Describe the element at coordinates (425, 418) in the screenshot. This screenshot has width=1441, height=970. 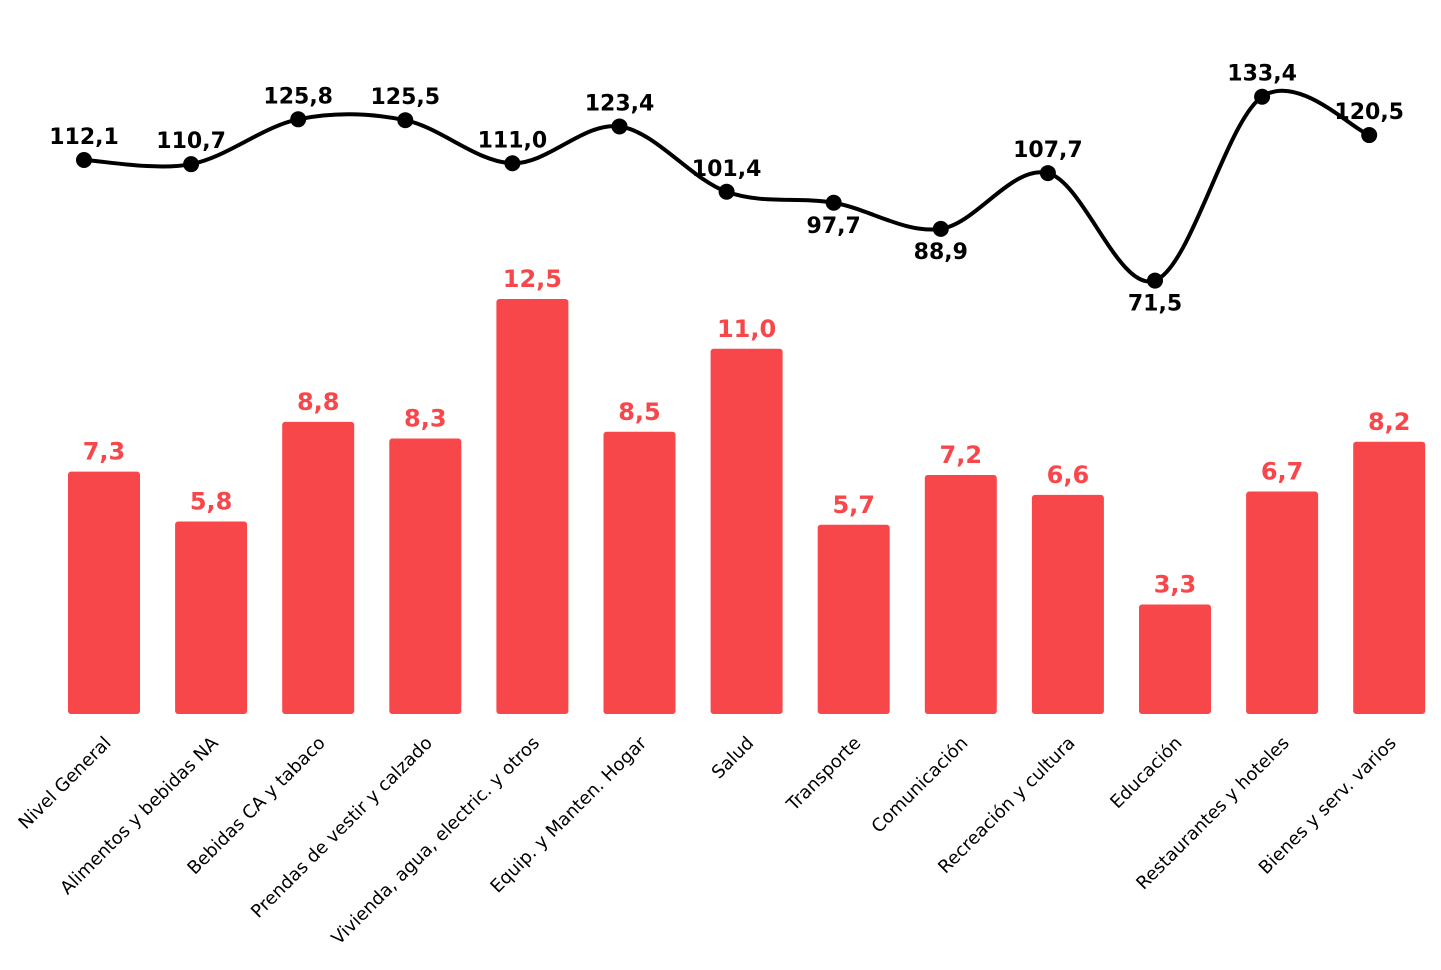
I see `bar-value-label: 8,3` at that location.